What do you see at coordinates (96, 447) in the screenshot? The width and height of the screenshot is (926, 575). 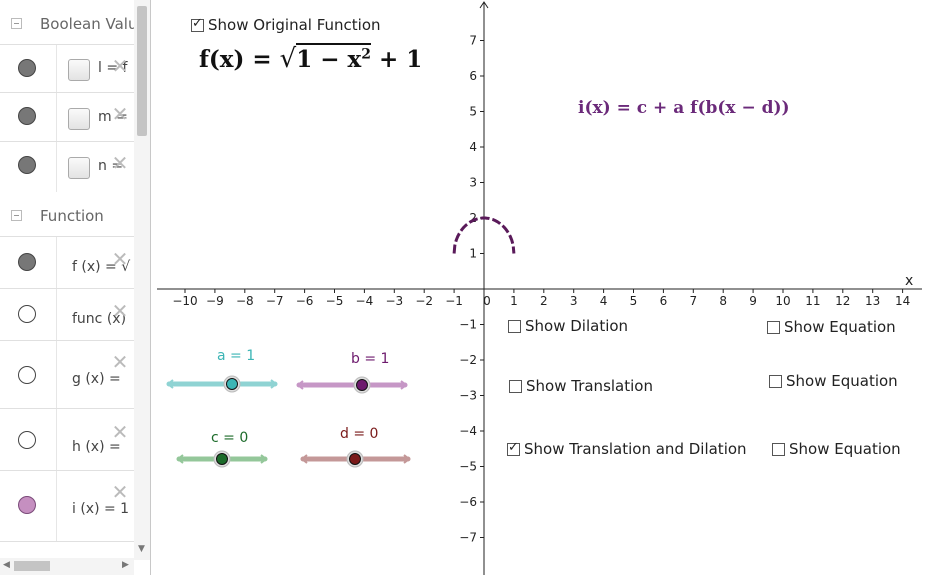 I see `object-definition: h (x) =` at bounding box center [96, 447].